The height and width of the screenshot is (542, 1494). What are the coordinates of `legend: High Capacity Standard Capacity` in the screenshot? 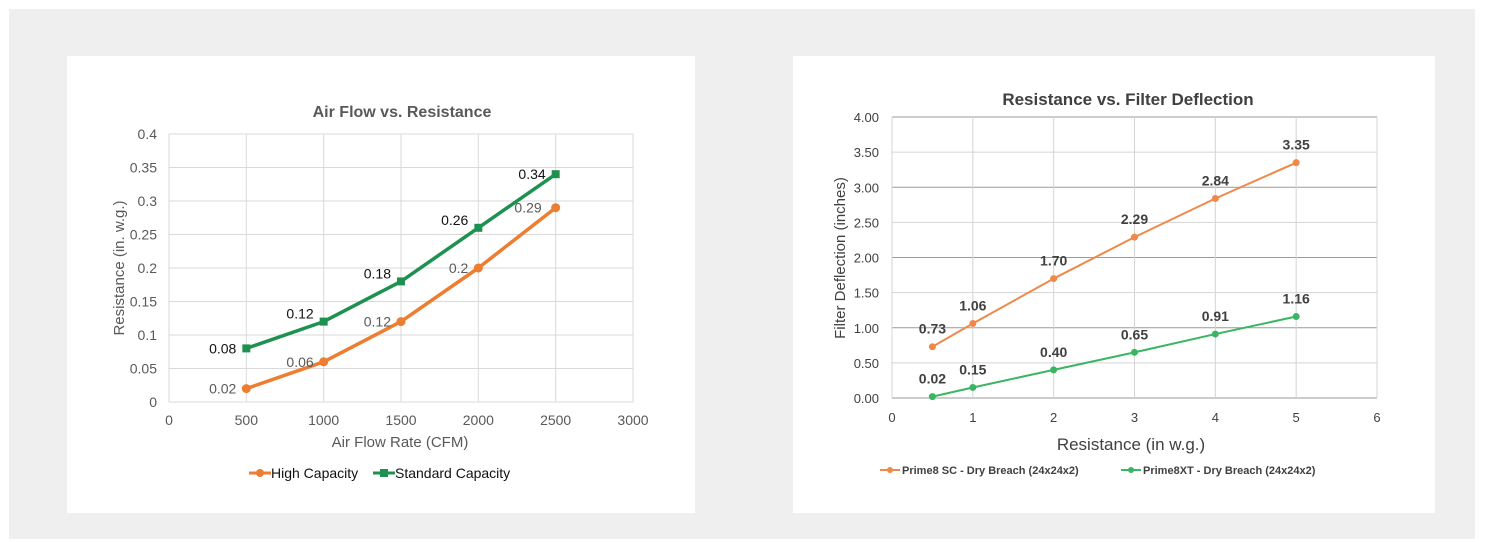 It's located at (379, 473).